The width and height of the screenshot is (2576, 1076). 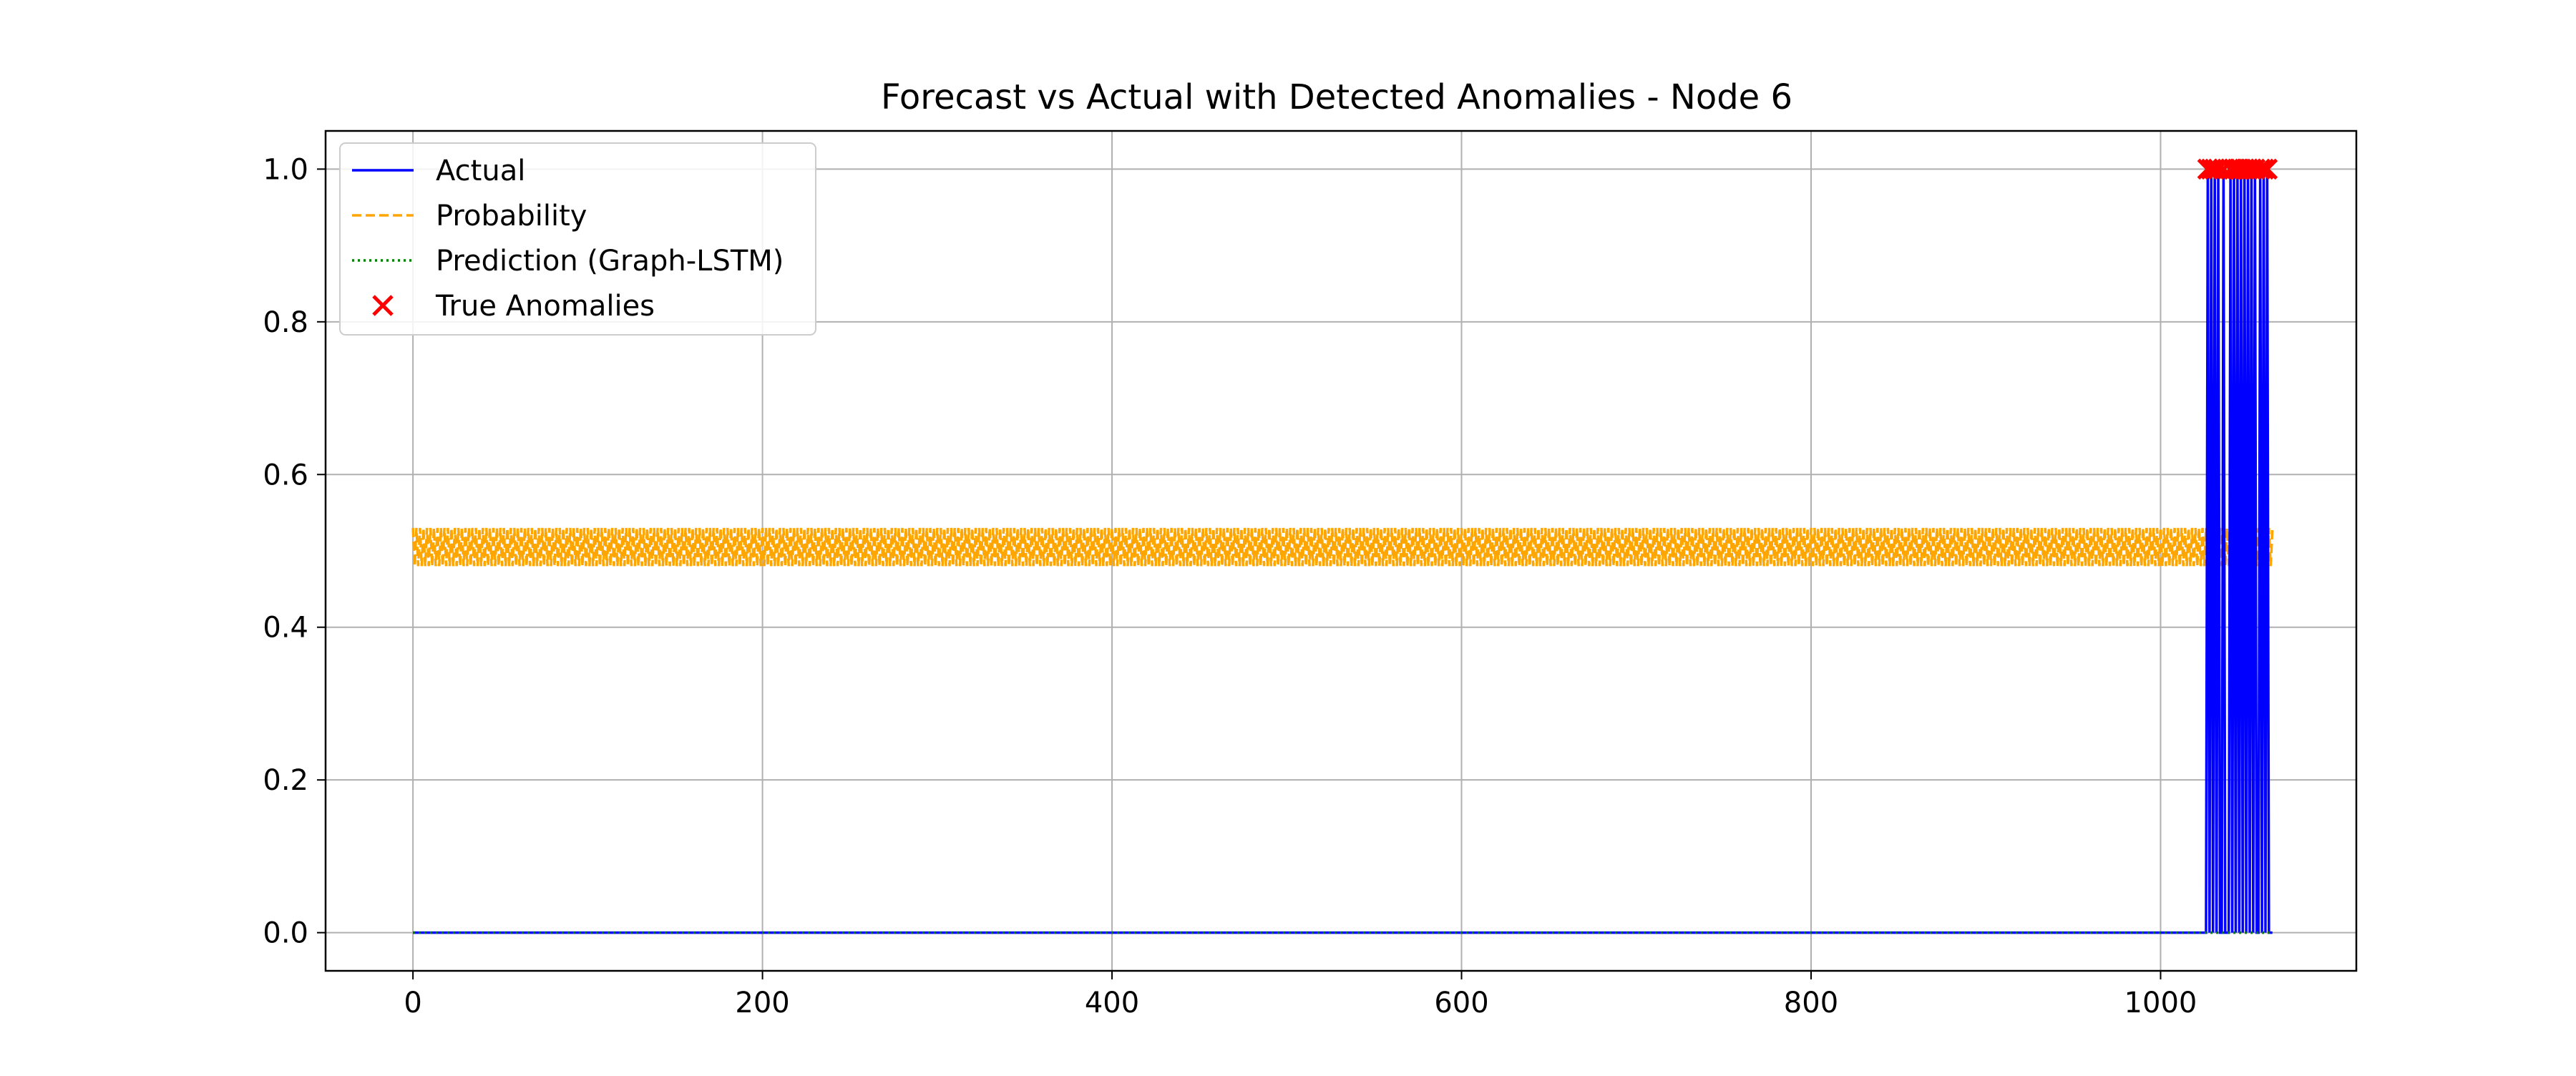 I want to click on y-tick-label: 1.0, so click(x=285, y=170).